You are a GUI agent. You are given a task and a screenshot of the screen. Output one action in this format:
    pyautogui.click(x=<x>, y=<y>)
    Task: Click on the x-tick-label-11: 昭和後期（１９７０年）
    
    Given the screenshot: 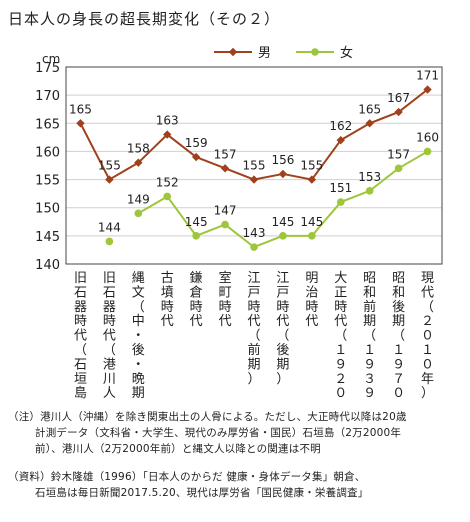 What is the action you would take?
    pyautogui.click(x=398, y=335)
    